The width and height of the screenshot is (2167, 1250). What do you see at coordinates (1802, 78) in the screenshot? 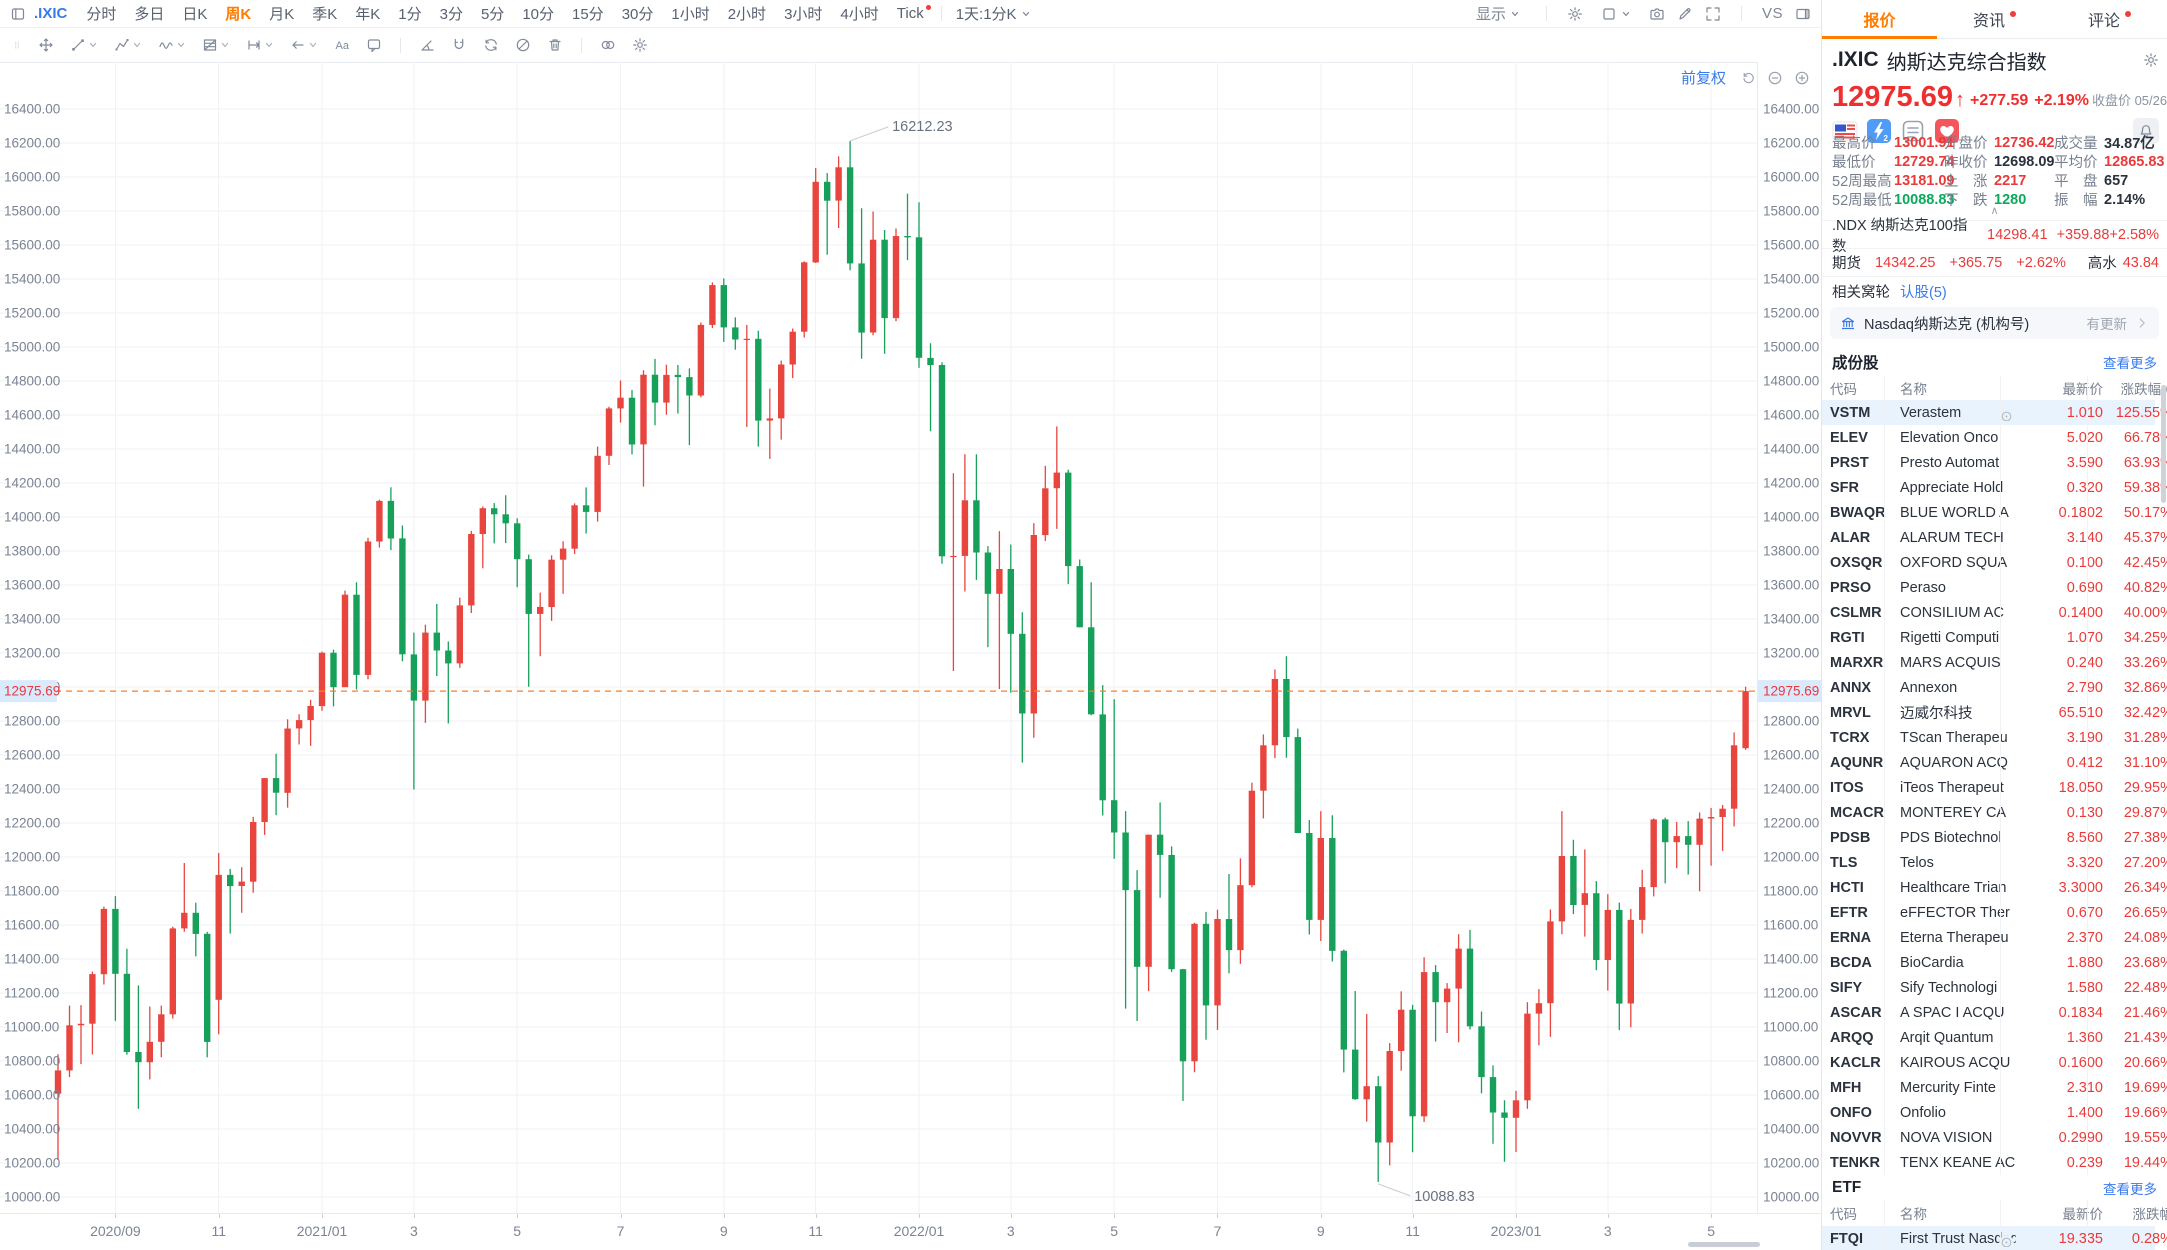
I see `zoom-in-icon` at bounding box center [1802, 78].